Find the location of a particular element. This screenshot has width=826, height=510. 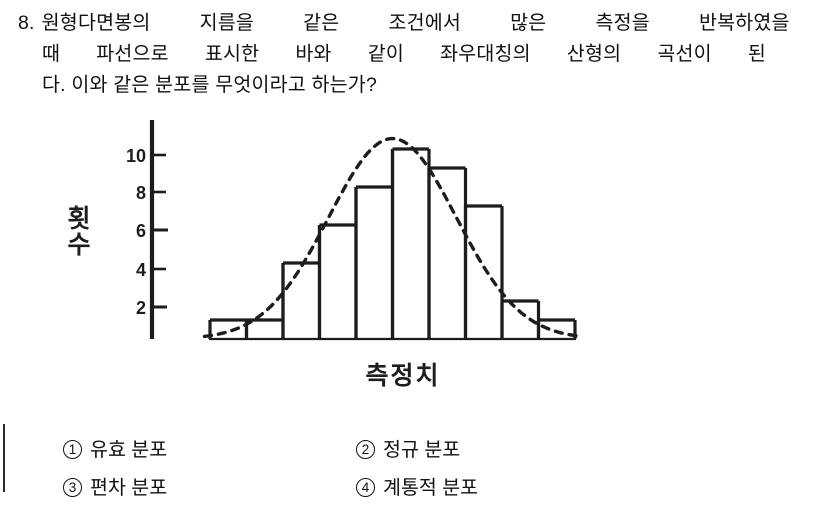

option-2-marker: 2 is located at coordinates (365, 449).